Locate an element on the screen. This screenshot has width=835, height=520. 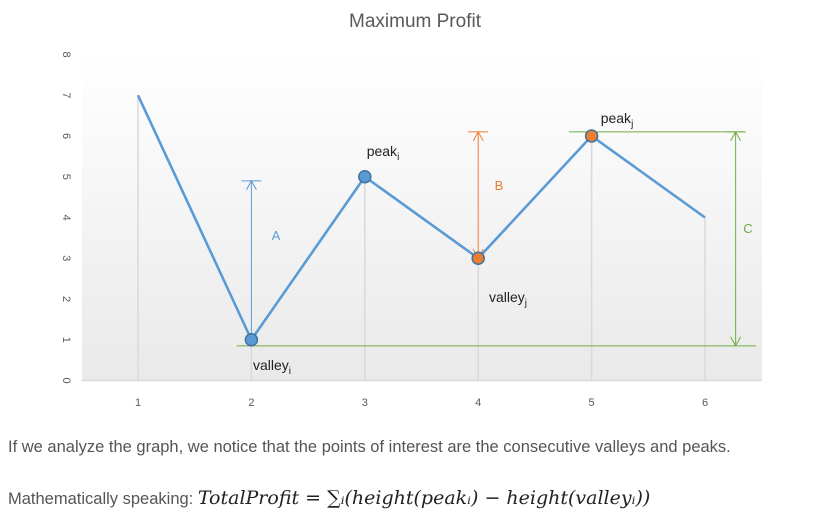
y-tick-label: 0 is located at coordinates (66, 380).